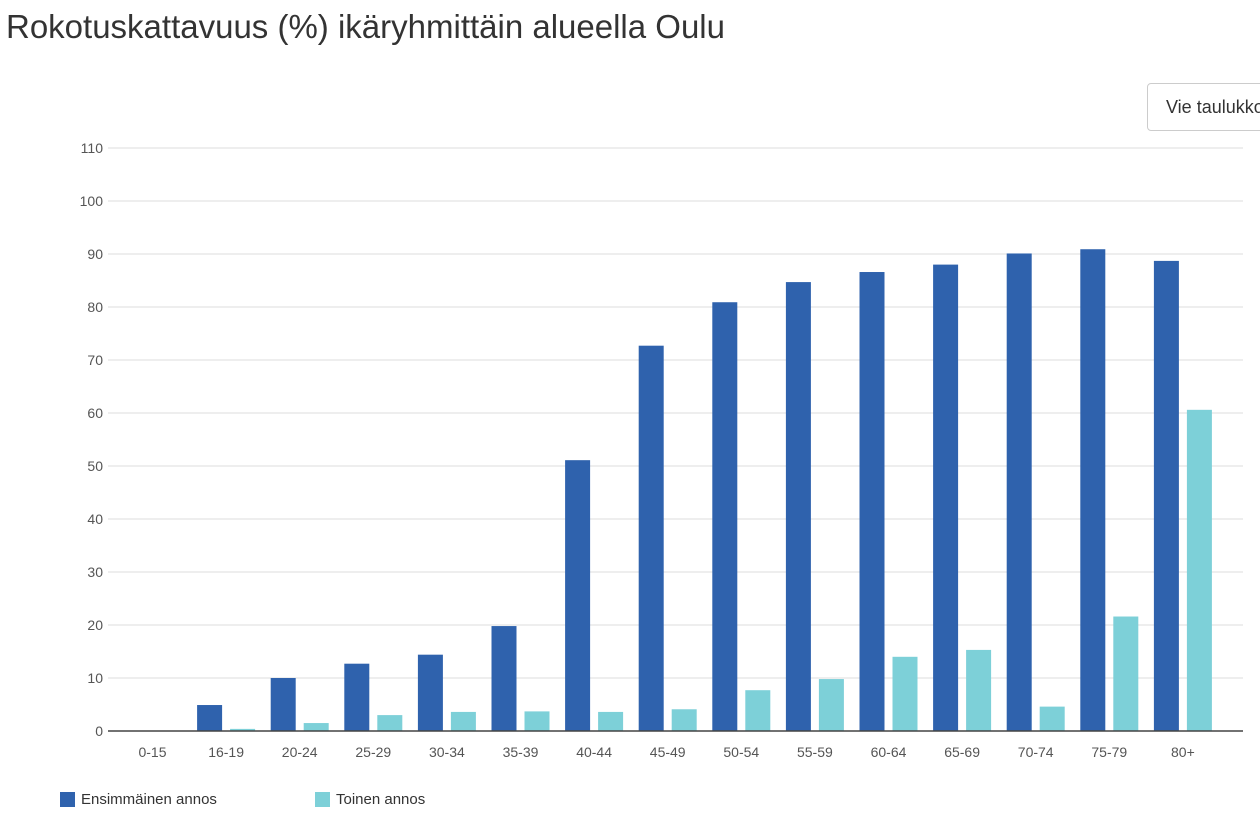 The image size is (1260, 820). Describe the element at coordinates (1036, 752) in the screenshot. I see `x-tick-label: 70-74` at that location.